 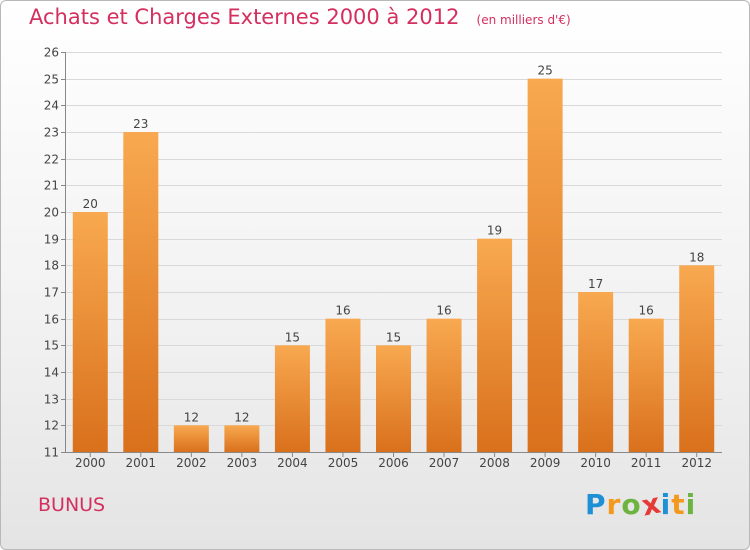 I want to click on x-tick-label: 2000, so click(x=90, y=463).